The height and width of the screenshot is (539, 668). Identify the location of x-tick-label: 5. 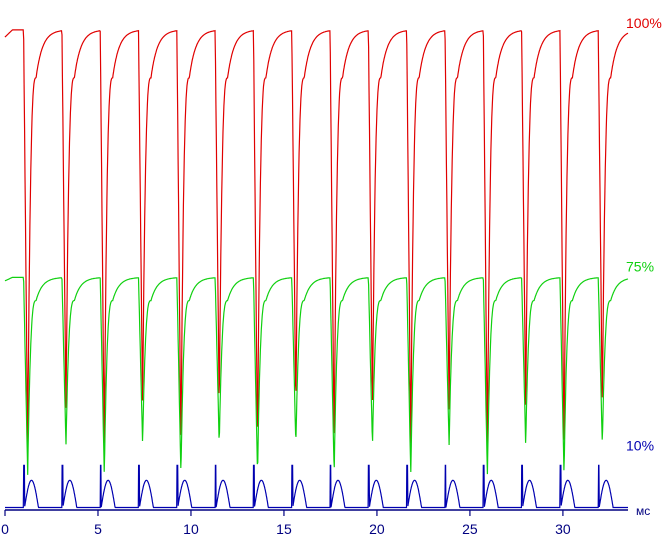
(98, 529).